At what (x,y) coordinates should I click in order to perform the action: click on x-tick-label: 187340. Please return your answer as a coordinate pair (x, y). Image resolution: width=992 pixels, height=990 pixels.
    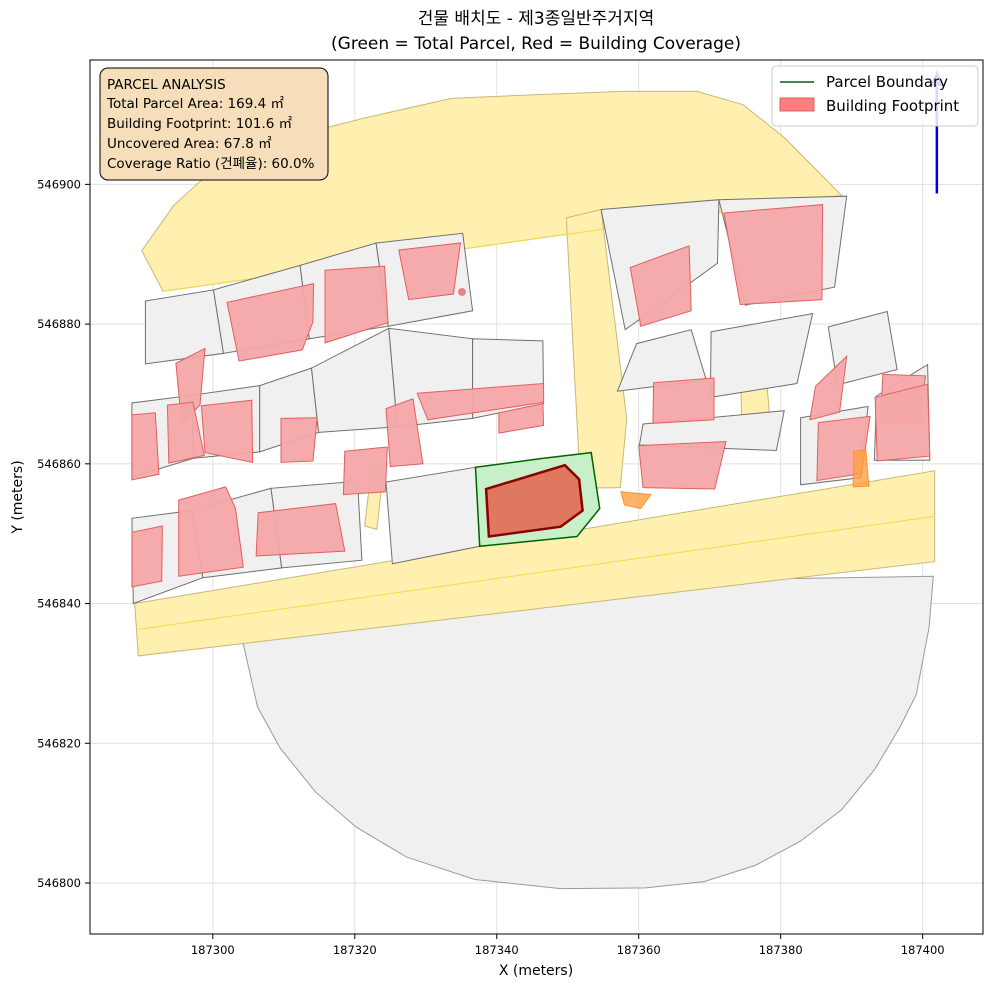
    Looking at the image, I should click on (497, 950).